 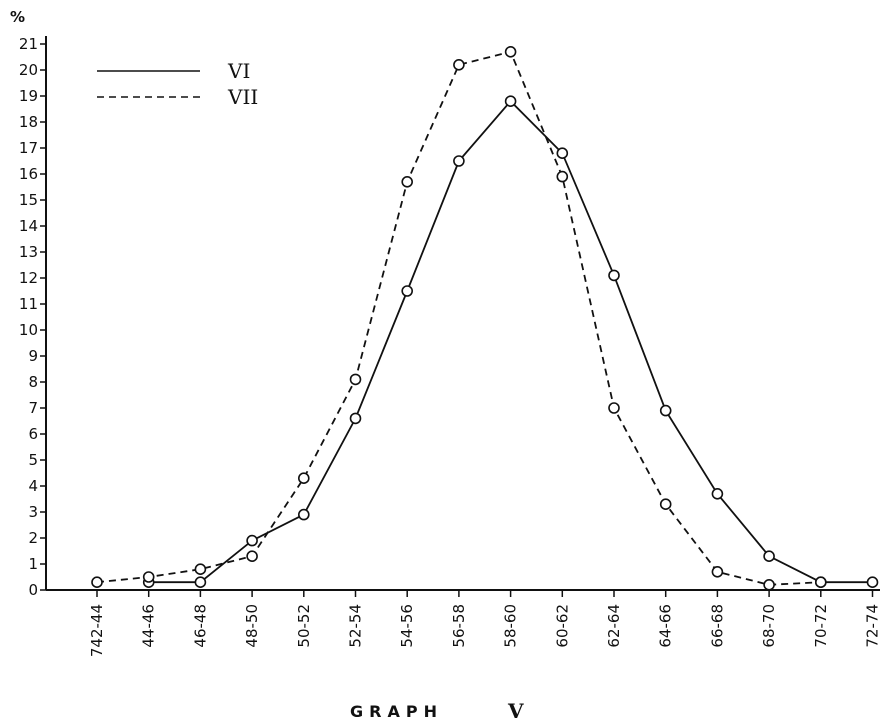 I want to click on x-tick-label: 58-60, so click(x=511, y=626).